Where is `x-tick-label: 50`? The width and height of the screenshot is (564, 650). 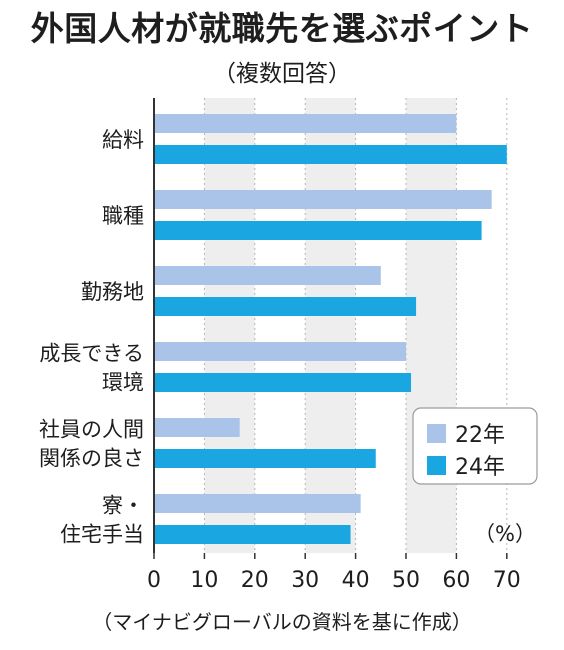 x-tick-label: 50 is located at coordinates (406, 580).